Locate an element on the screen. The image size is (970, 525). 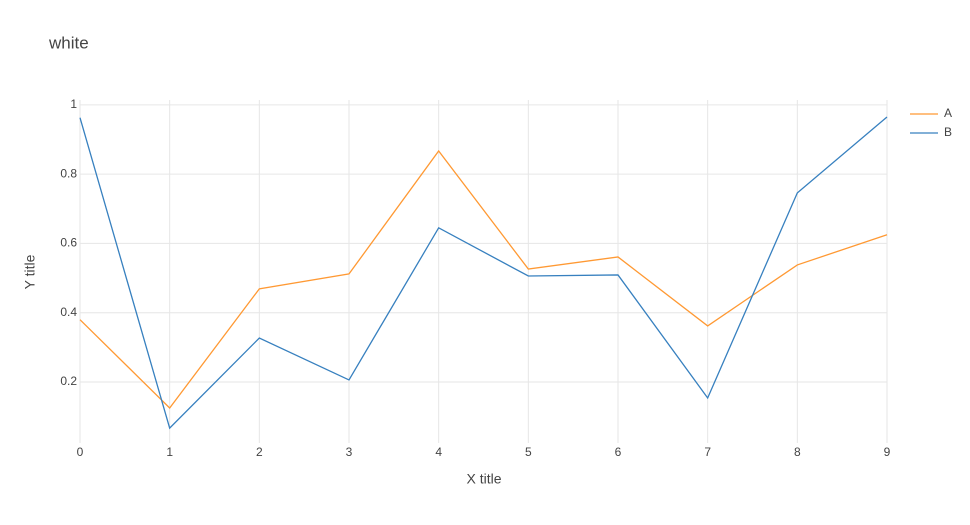
legend-label: B is located at coordinates (948, 132).